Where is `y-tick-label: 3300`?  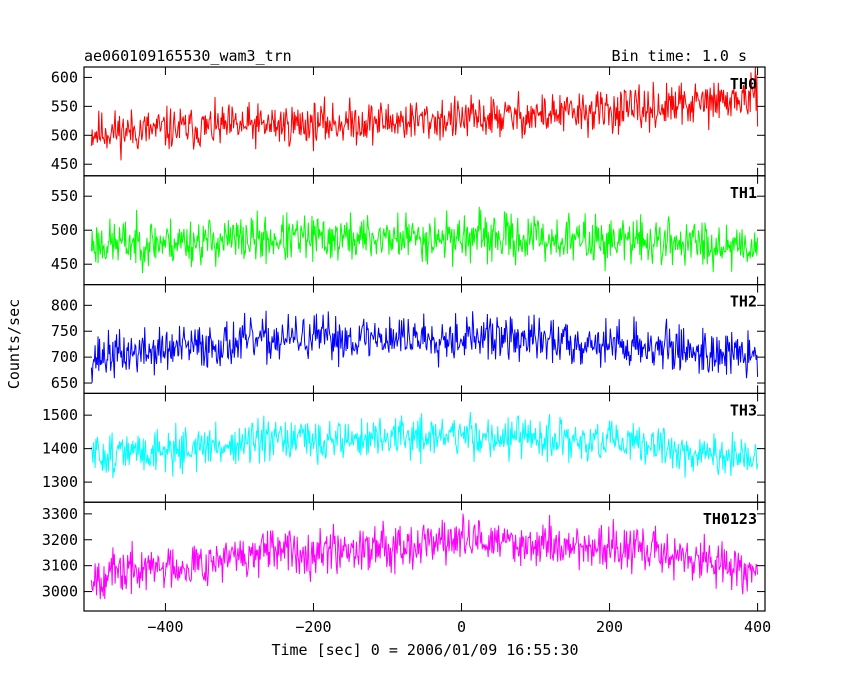 y-tick-label: 3300 is located at coordinates (60, 514).